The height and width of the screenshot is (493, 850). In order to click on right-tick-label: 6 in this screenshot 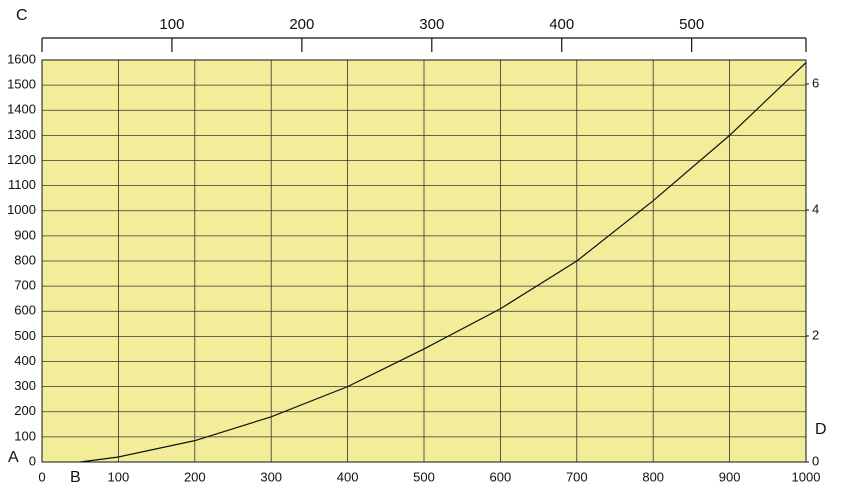, I will do `click(815, 82)`.